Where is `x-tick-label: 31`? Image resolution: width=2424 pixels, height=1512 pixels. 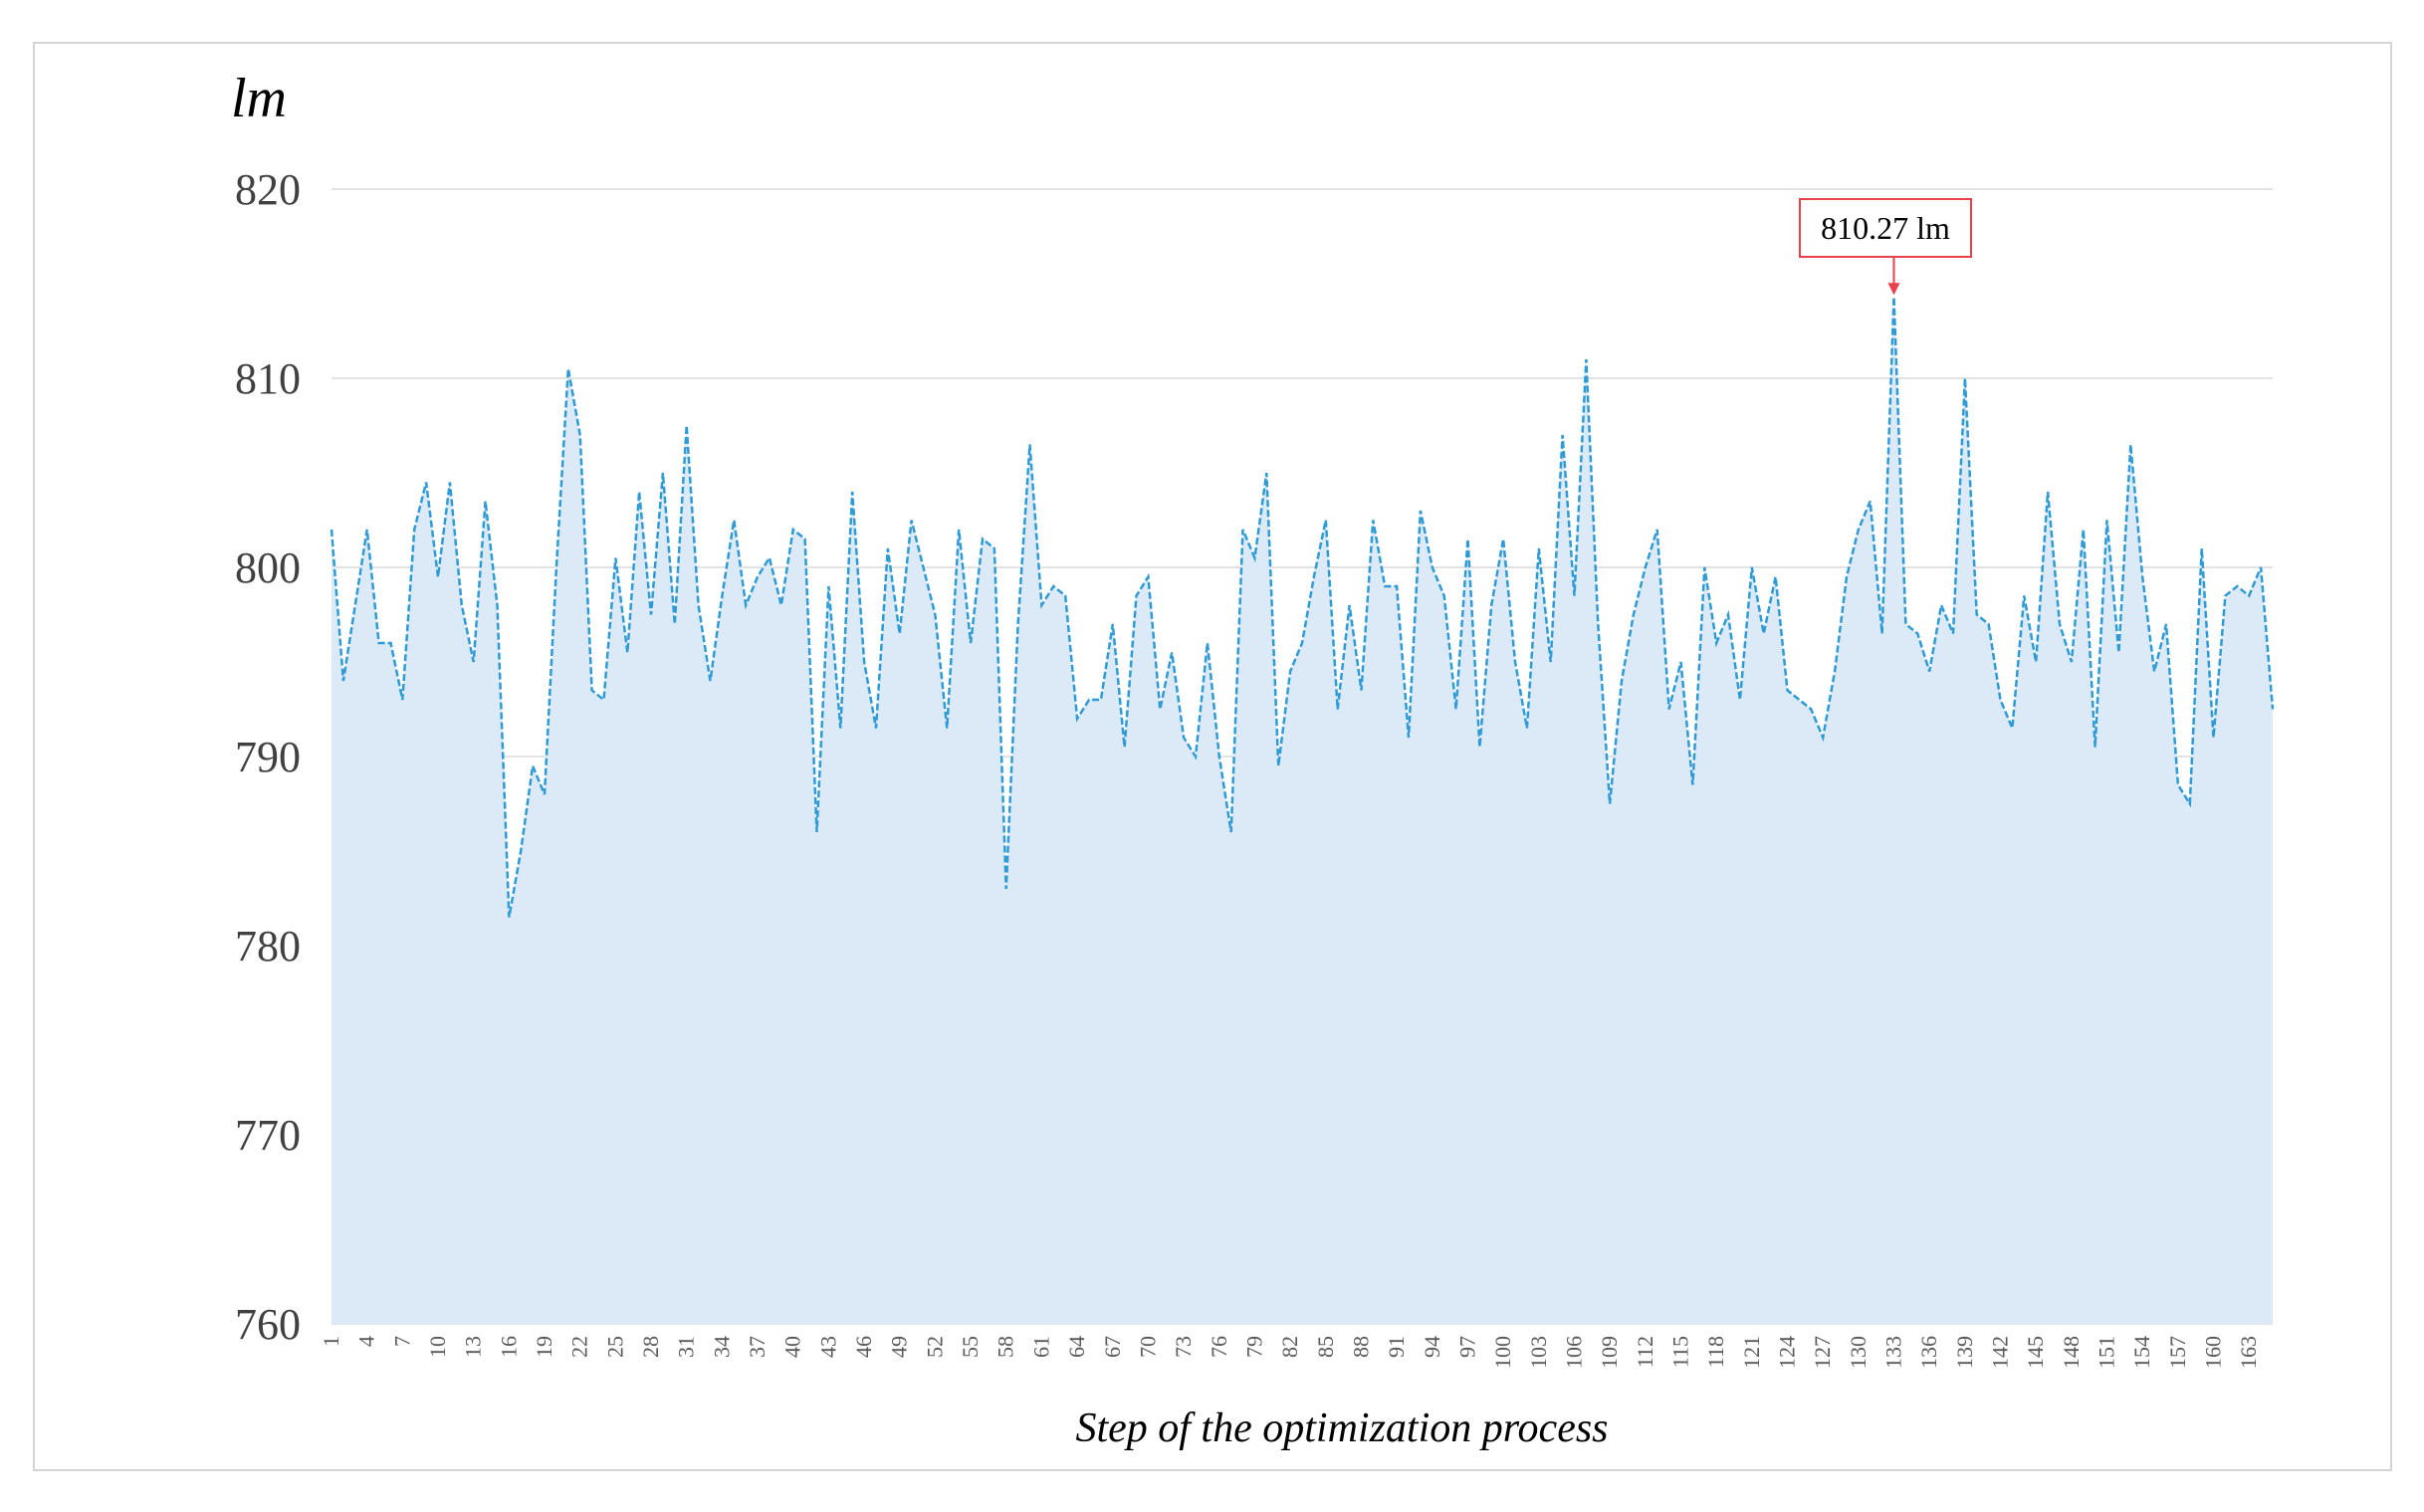
x-tick-label: 31 is located at coordinates (686, 1347).